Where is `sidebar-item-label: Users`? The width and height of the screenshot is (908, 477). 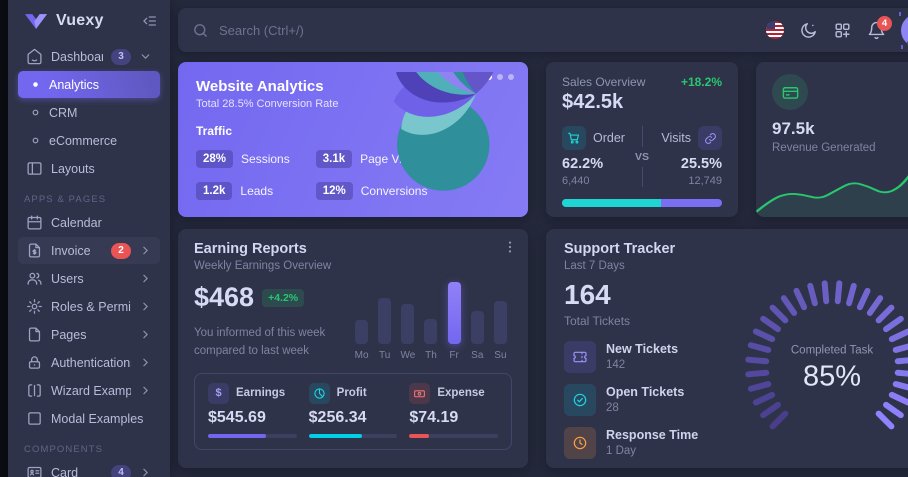 sidebar-item-label: Users is located at coordinates (67, 278).